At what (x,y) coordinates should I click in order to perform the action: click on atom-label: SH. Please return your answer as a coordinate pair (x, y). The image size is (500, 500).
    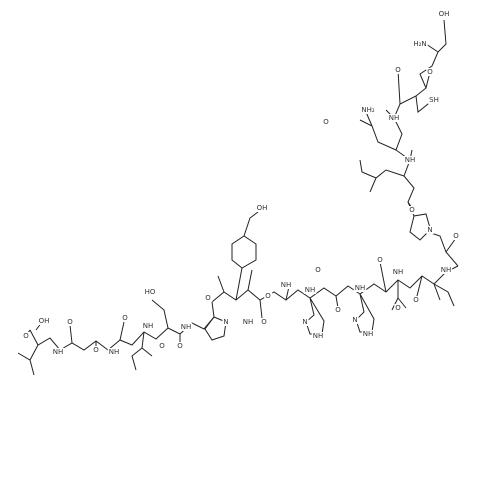
    Looking at the image, I should click on (434, 100).